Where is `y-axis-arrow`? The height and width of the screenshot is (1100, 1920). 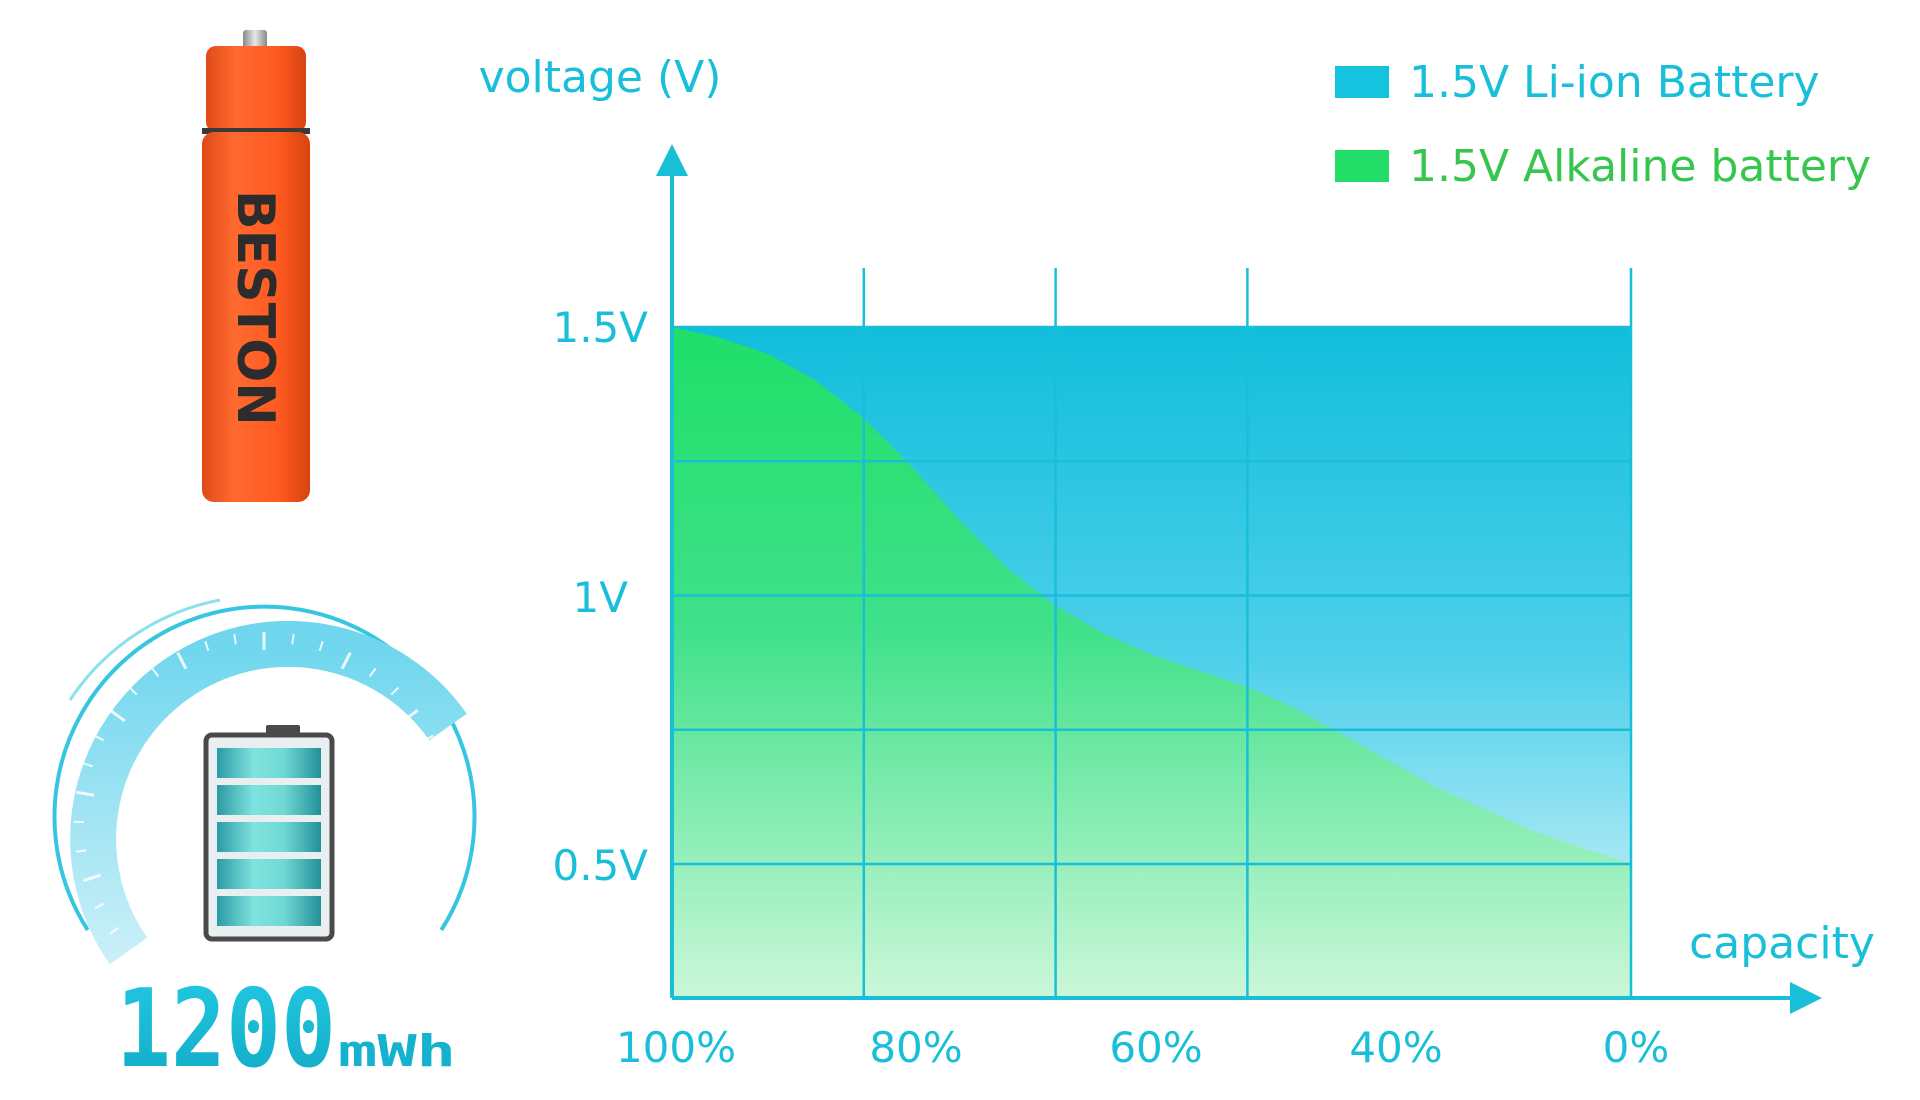
y-axis-arrow is located at coordinates (672, 160).